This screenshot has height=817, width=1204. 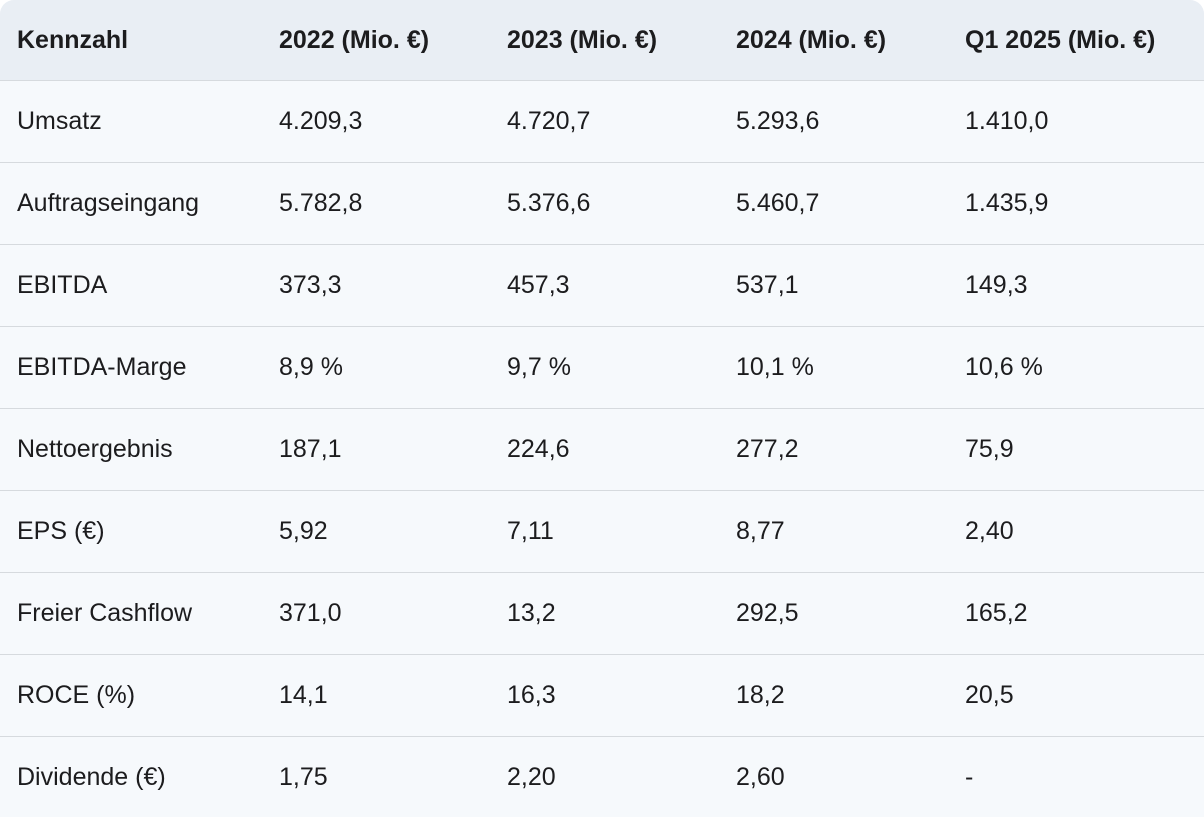 What do you see at coordinates (850, 121) in the screenshot?
I see `value-cell: 5.293,6` at bounding box center [850, 121].